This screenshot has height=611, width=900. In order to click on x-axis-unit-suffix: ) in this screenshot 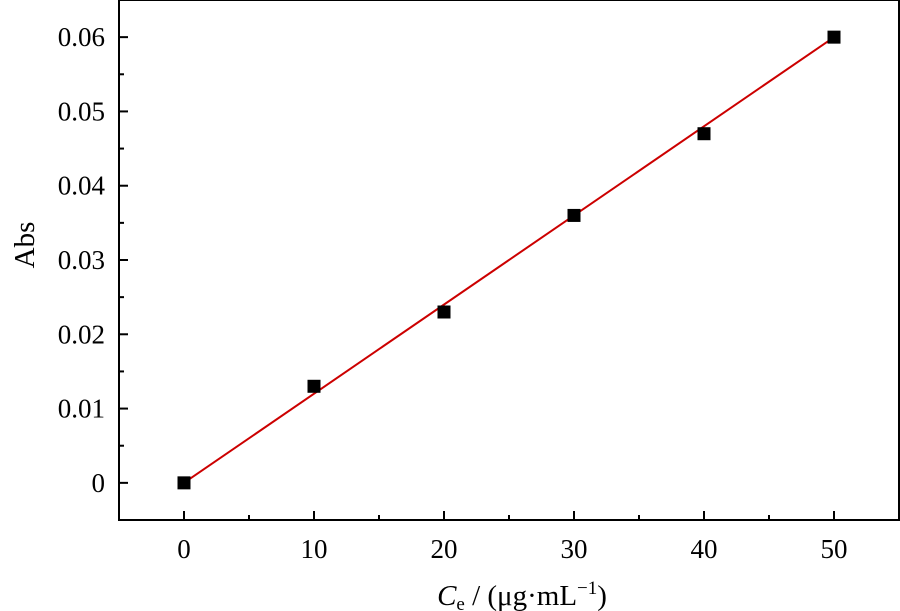, I will do `click(602, 595)`.